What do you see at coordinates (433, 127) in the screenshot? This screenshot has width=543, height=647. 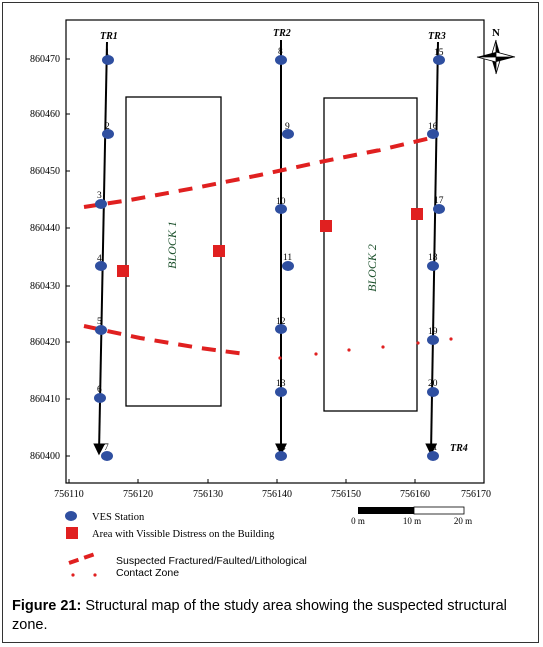 I see `station-number: 16` at bounding box center [433, 127].